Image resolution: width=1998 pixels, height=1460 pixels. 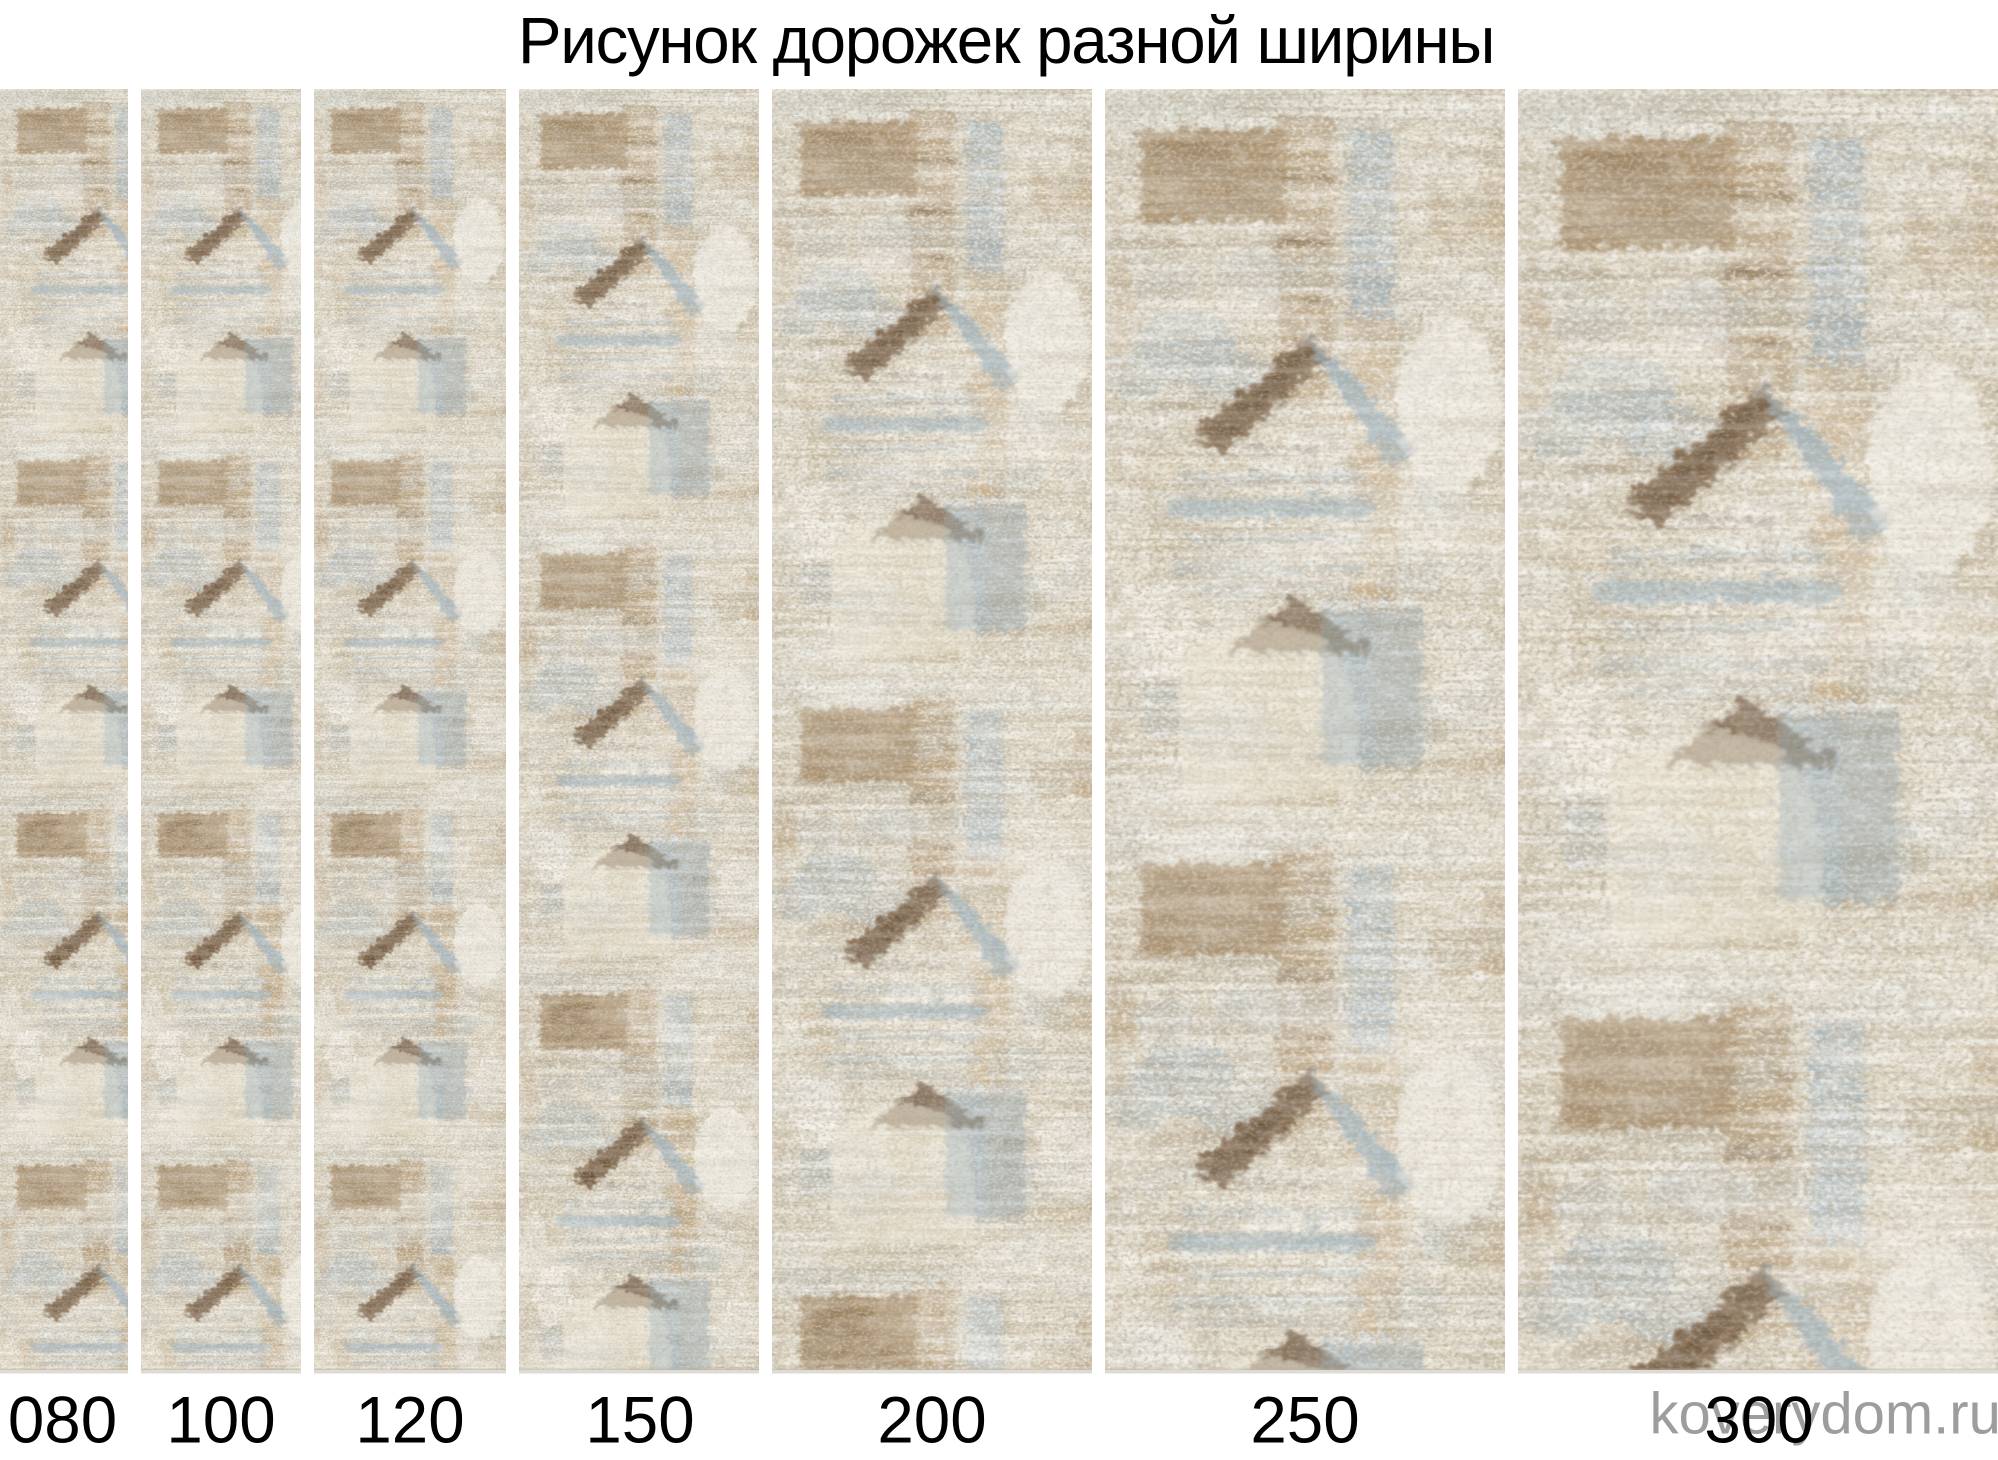 What do you see at coordinates (62, 1419) in the screenshot?
I see `svg-text: 080` at bounding box center [62, 1419].